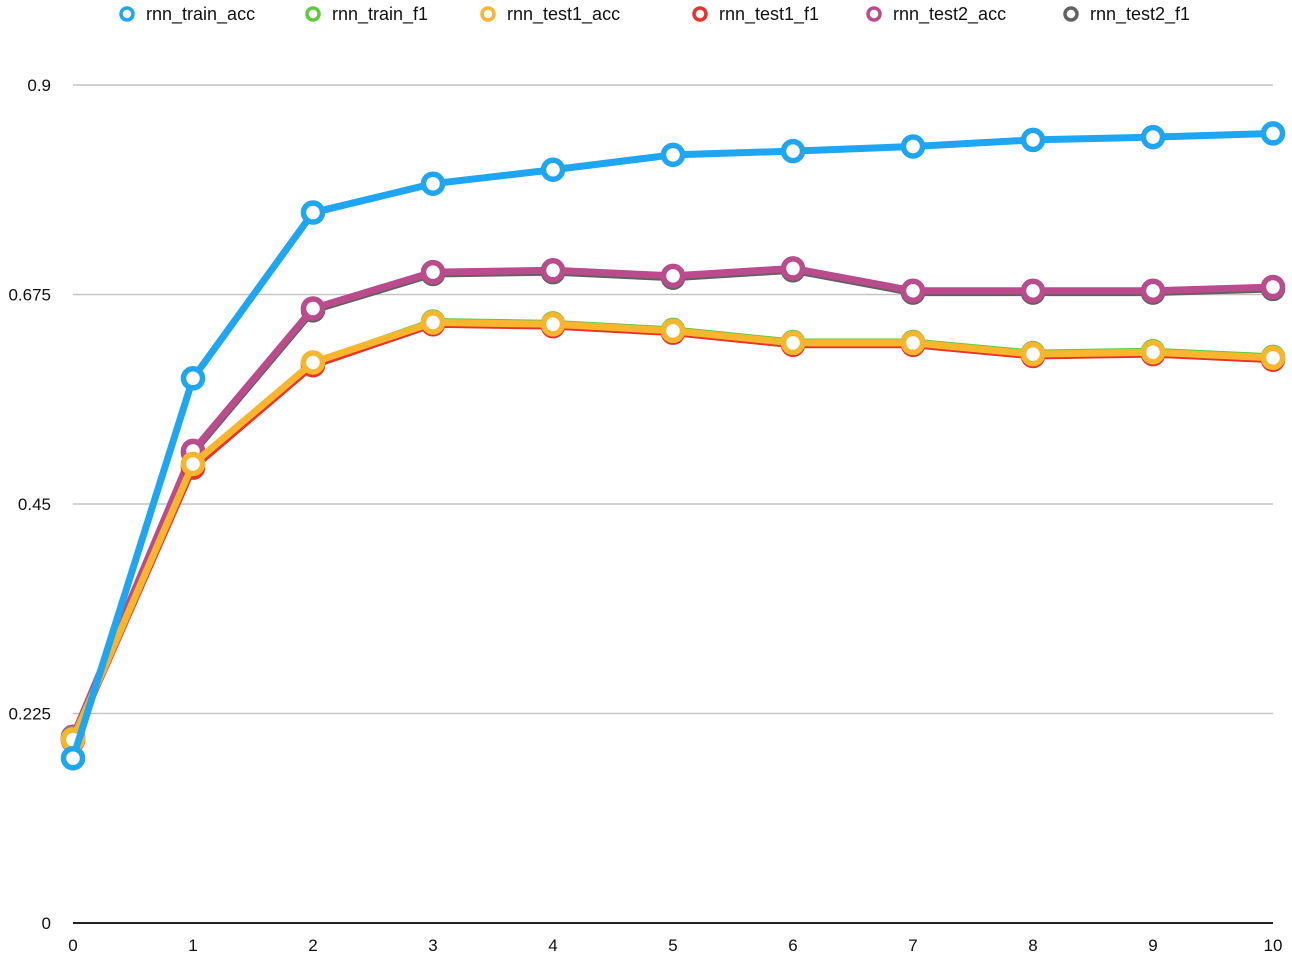 This screenshot has height=956, width=1292. What do you see at coordinates (949, 14) in the screenshot?
I see `legend-label: rnn_test2_acc` at bounding box center [949, 14].